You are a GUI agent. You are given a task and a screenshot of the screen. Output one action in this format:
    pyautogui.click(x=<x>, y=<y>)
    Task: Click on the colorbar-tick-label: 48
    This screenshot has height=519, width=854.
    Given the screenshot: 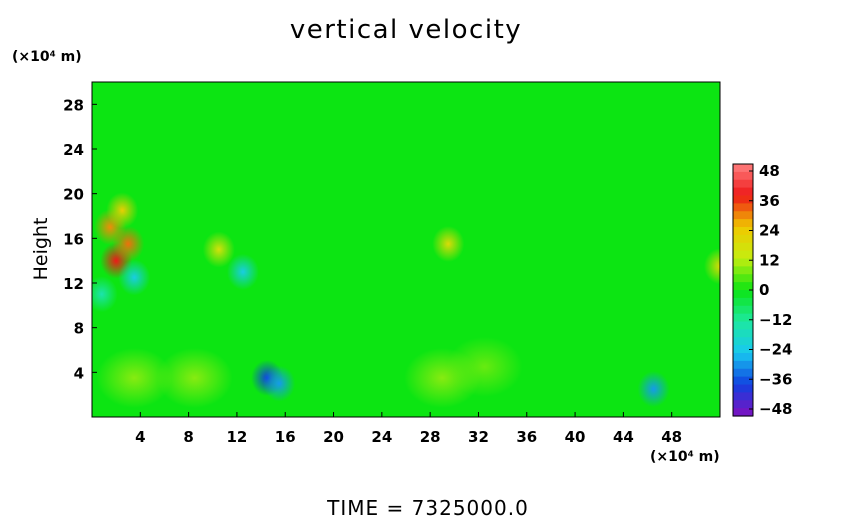 What is the action you would take?
    pyautogui.click(x=769, y=171)
    